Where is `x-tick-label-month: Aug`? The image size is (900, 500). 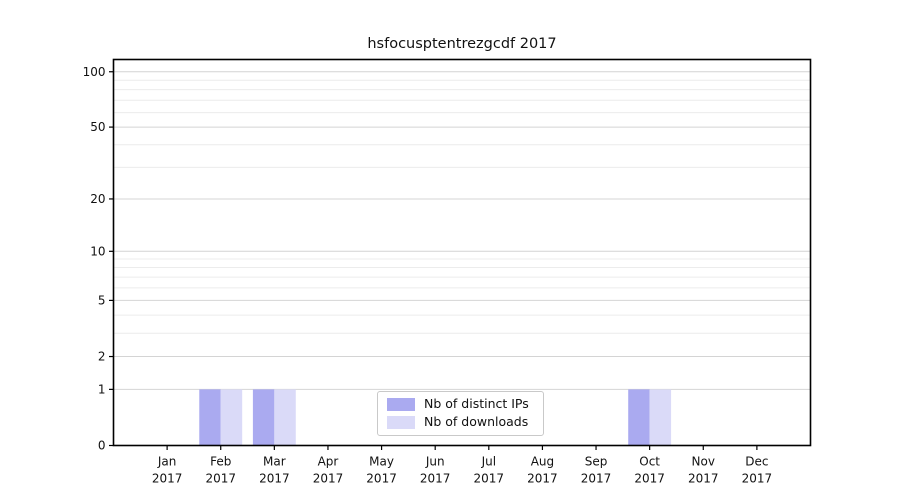 x-tick-label-month: Aug is located at coordinates (542, 462).